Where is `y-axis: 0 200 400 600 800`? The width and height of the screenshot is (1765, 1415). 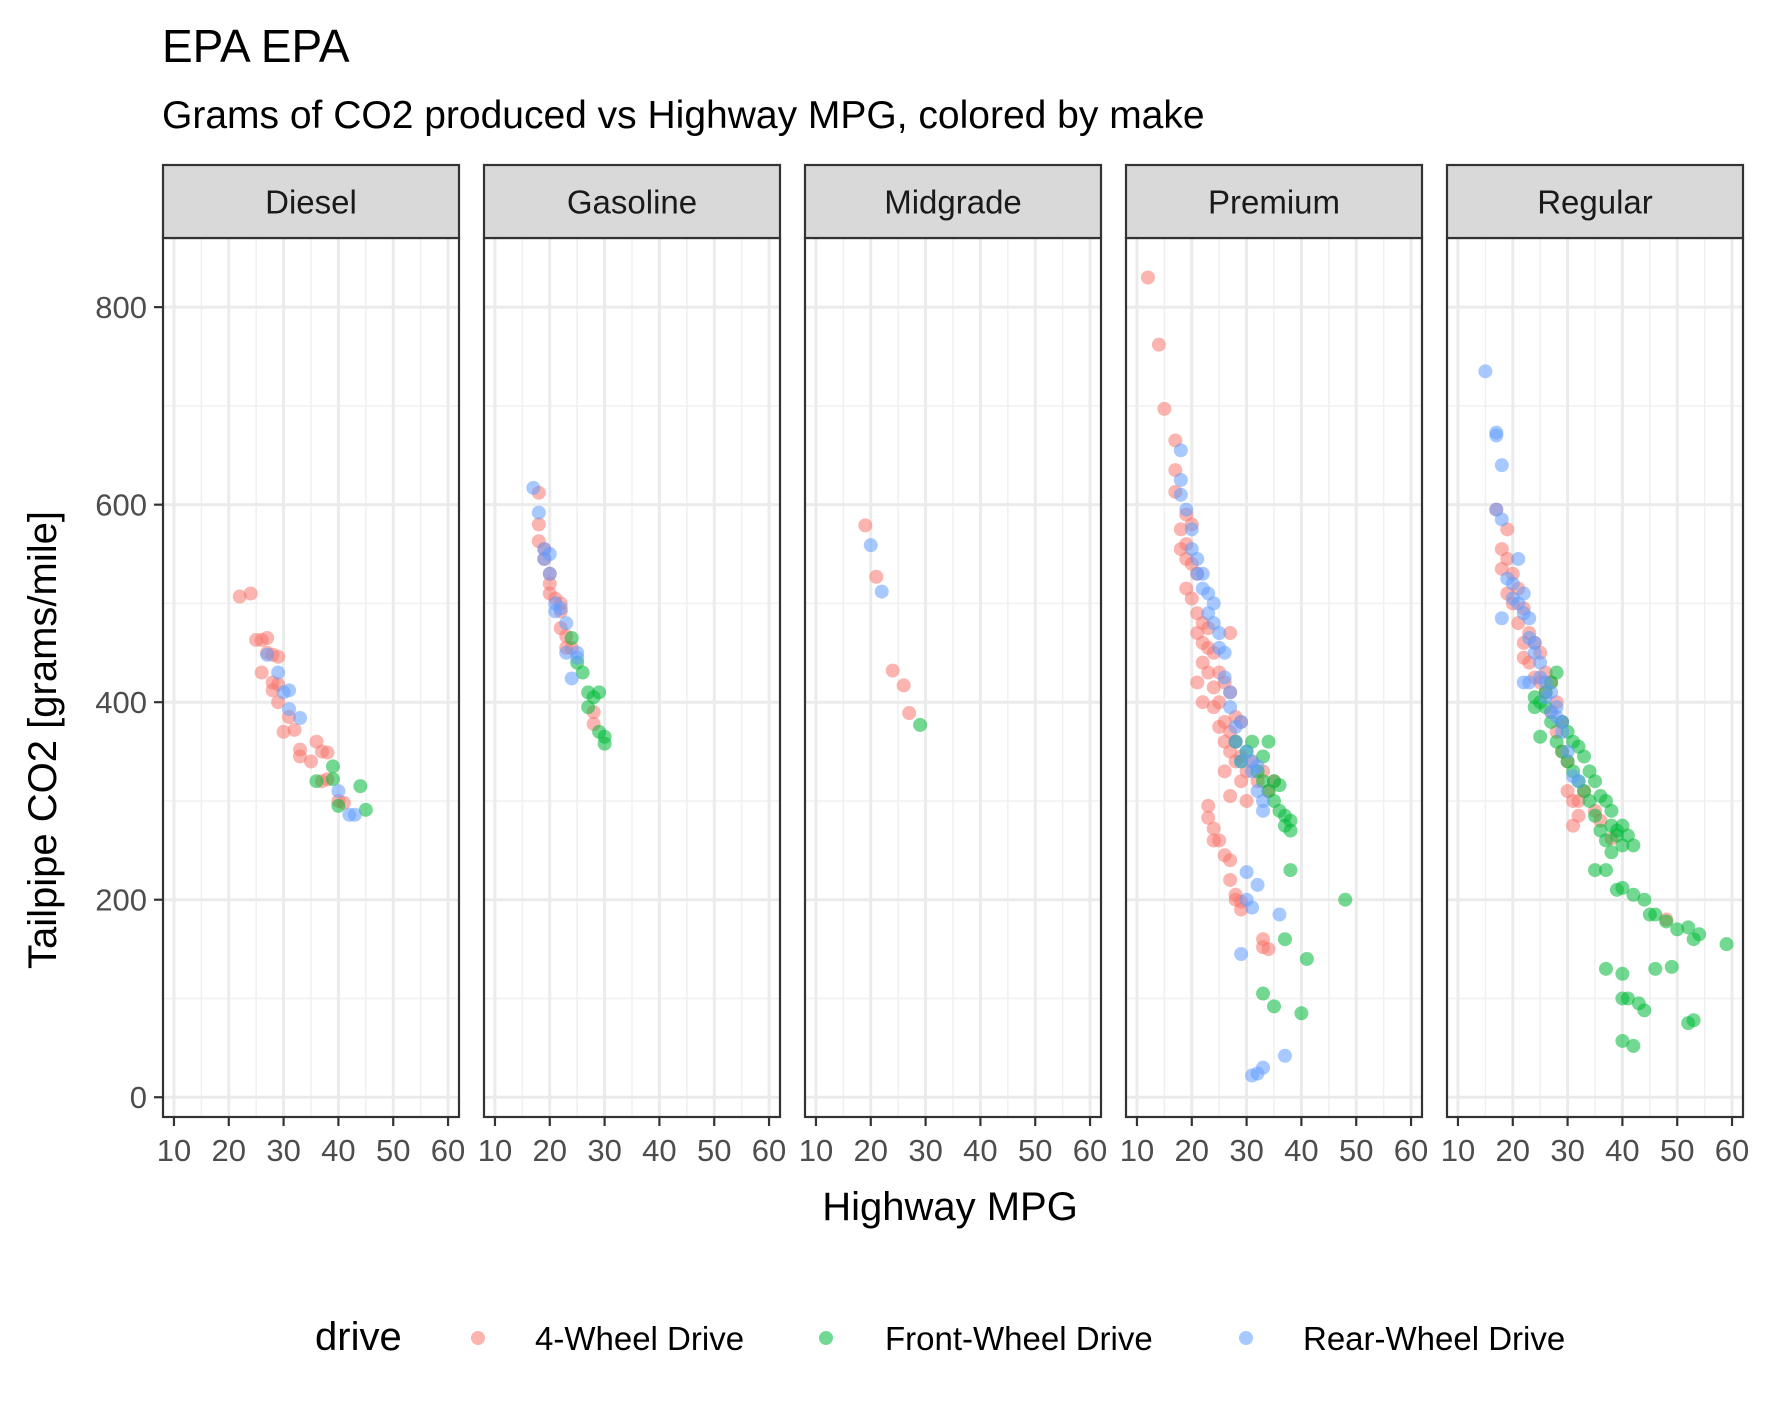 y-axis: 0 200 400 600 800 is located at coordinates (129, 702).